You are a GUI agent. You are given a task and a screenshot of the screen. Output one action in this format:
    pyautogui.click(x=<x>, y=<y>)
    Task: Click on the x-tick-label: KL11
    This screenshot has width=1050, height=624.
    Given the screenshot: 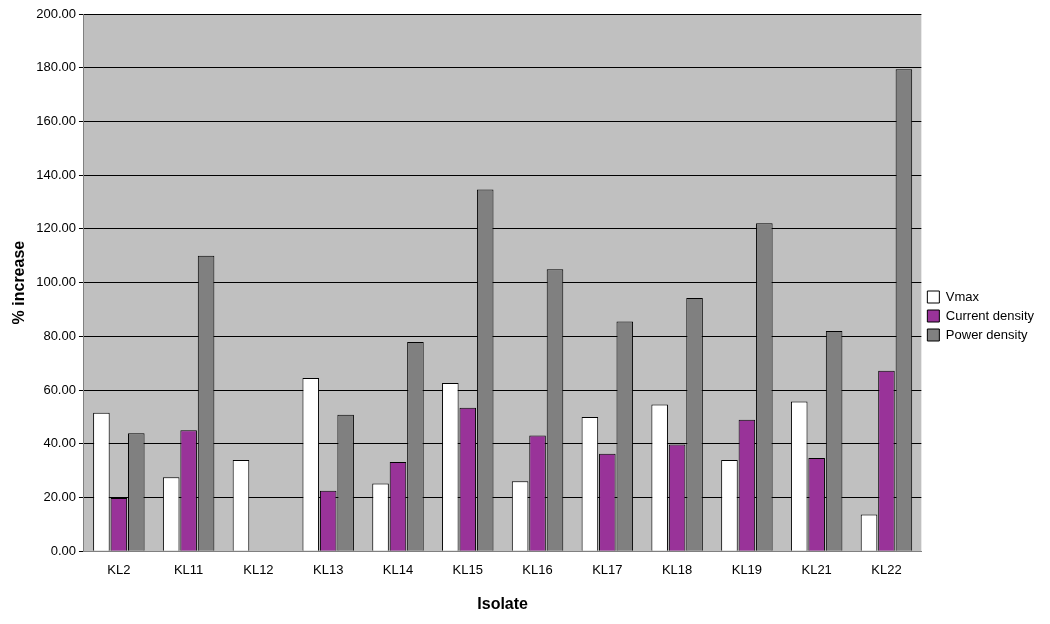 What is the action you would take?
    pyautogui.click(x=188, y=569)
    